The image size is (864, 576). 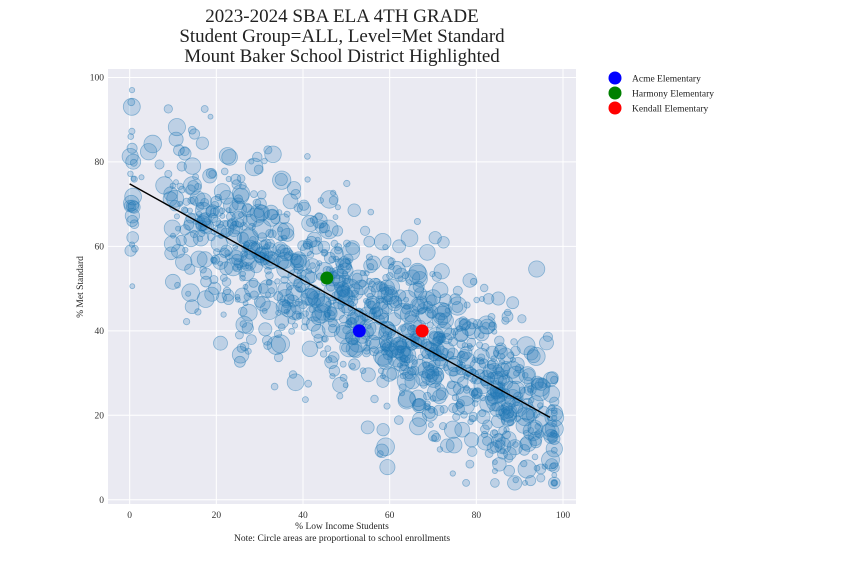 I want to click on legend-label: Harmony Elementary, so click(x=673, y=95).